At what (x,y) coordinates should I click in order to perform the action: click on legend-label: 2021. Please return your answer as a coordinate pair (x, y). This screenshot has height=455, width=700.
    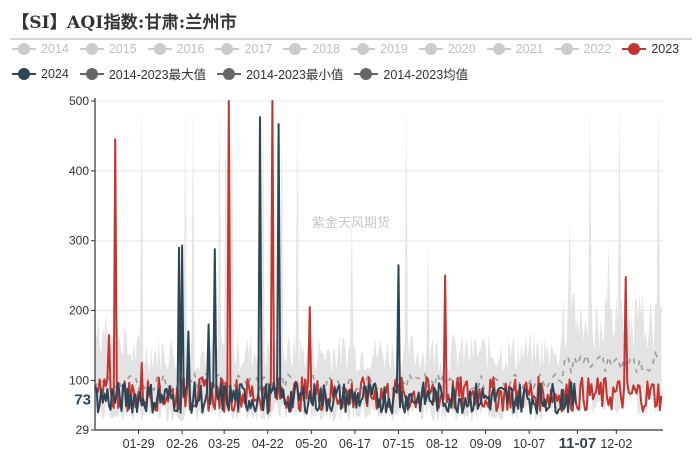
    Looking at the image, I should click on (529, 49).